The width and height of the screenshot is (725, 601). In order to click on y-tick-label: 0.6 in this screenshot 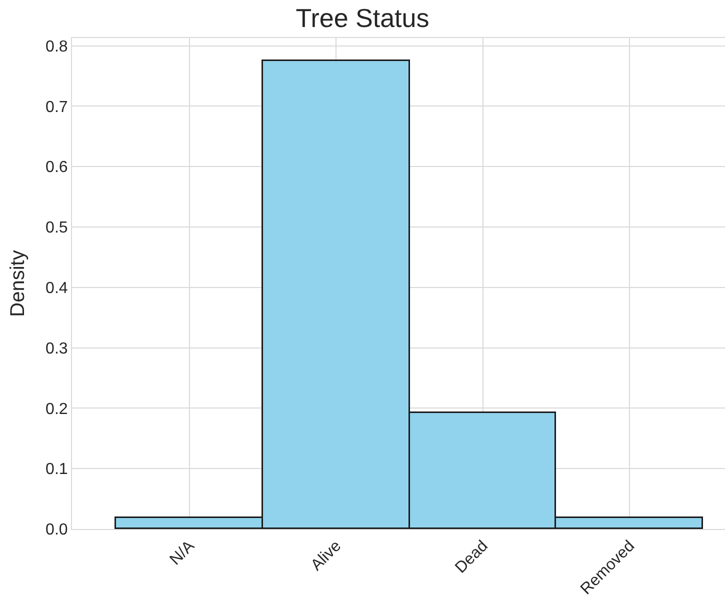, I will do `click(57, 167)`.